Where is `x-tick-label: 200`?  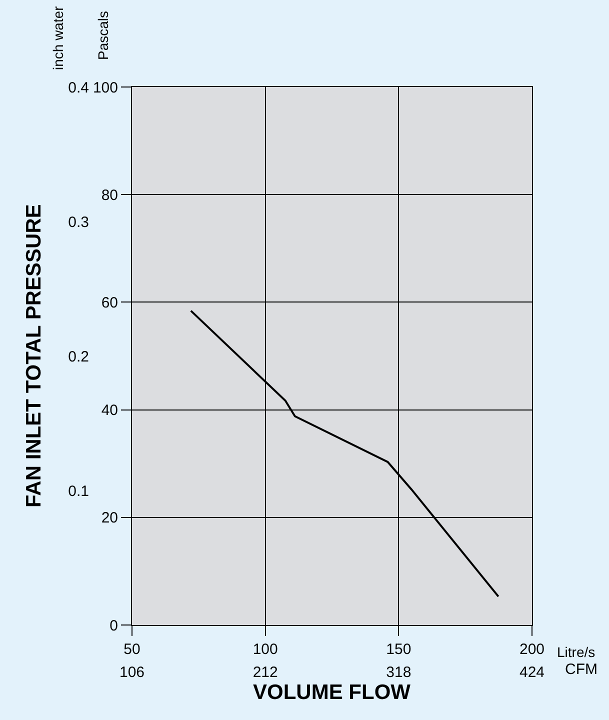
x-tick-label: 200 is located at coordinates (532, 649).